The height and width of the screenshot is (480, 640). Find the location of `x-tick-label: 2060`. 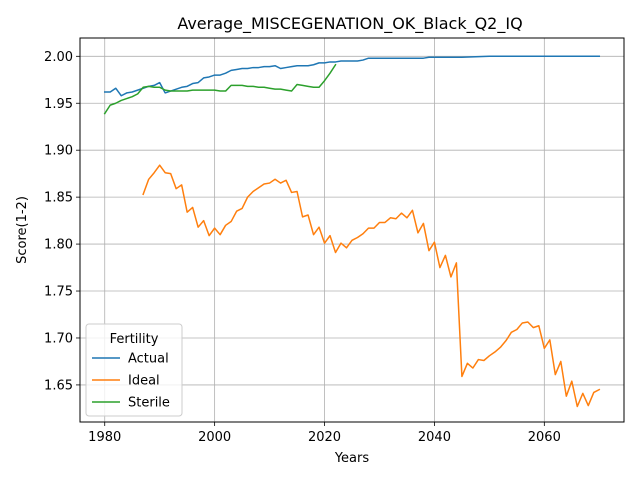

x-tick-label: 2060 is located at coordinates (544, 437).